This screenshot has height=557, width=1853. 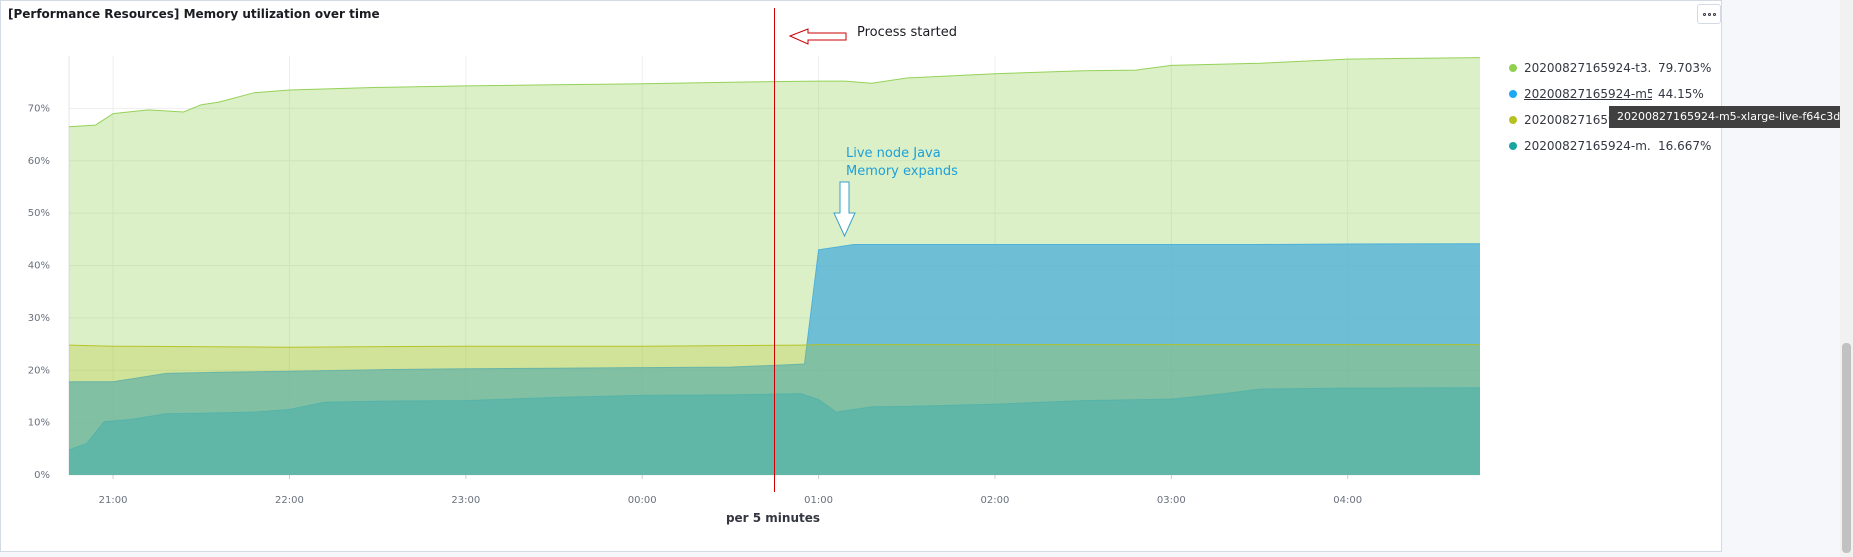 What do you see at coordinates (39, 266) in the screenshot?
I see `y-tick-label: 40%` at bounding box center [39, 266].